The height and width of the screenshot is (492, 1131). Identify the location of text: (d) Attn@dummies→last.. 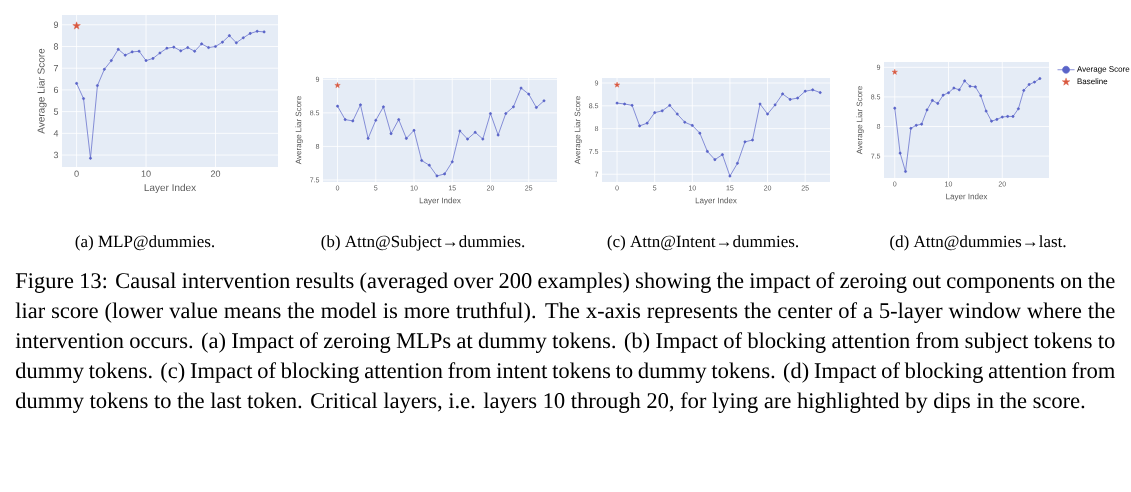
(978, 243).